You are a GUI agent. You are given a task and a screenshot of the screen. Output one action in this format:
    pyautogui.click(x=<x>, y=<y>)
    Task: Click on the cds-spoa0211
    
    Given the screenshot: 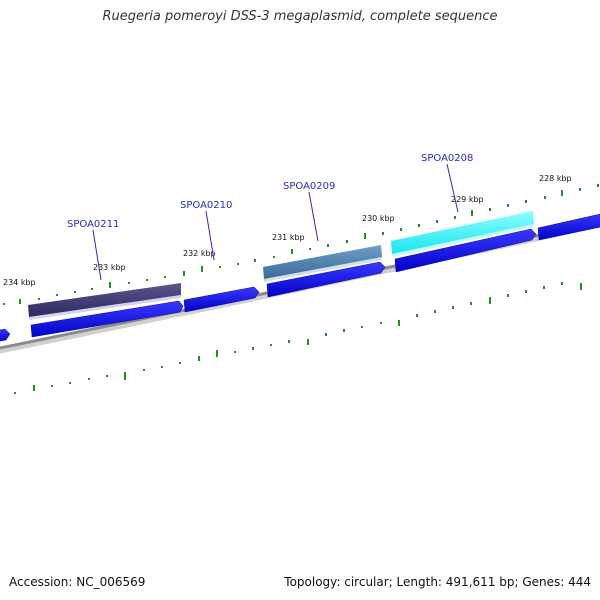 What is the action you would take?
    pyautogui.click(x=104, y=300)
    